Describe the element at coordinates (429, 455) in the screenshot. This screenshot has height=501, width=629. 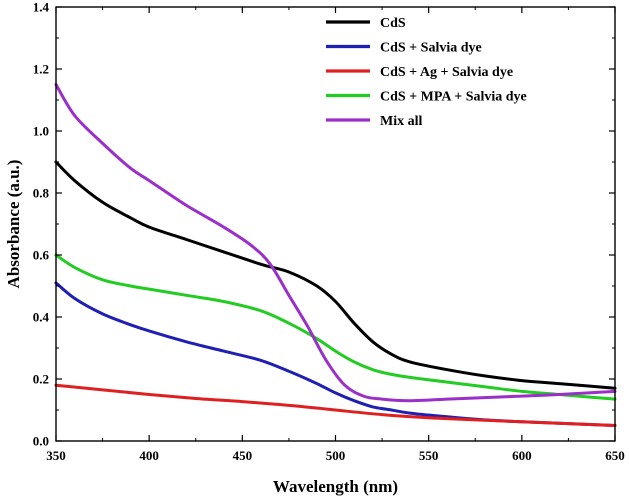
I see `x-tick-label: 550` at that location.